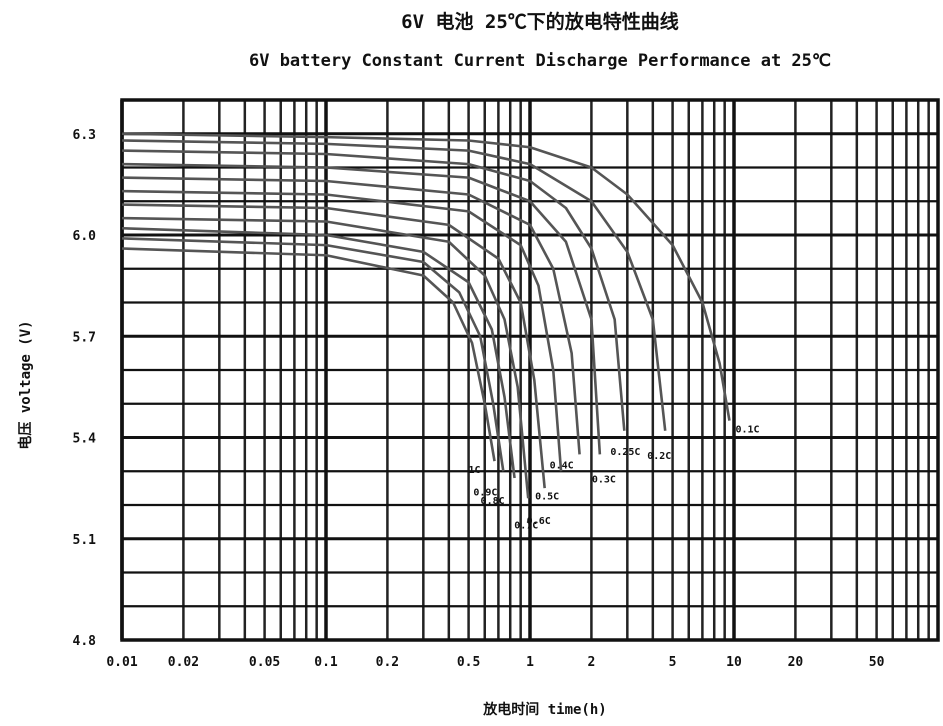 This screenshot has width=943, height=726. I want to click on curve-label-0.5C: 0.5C, so click(547, 496).